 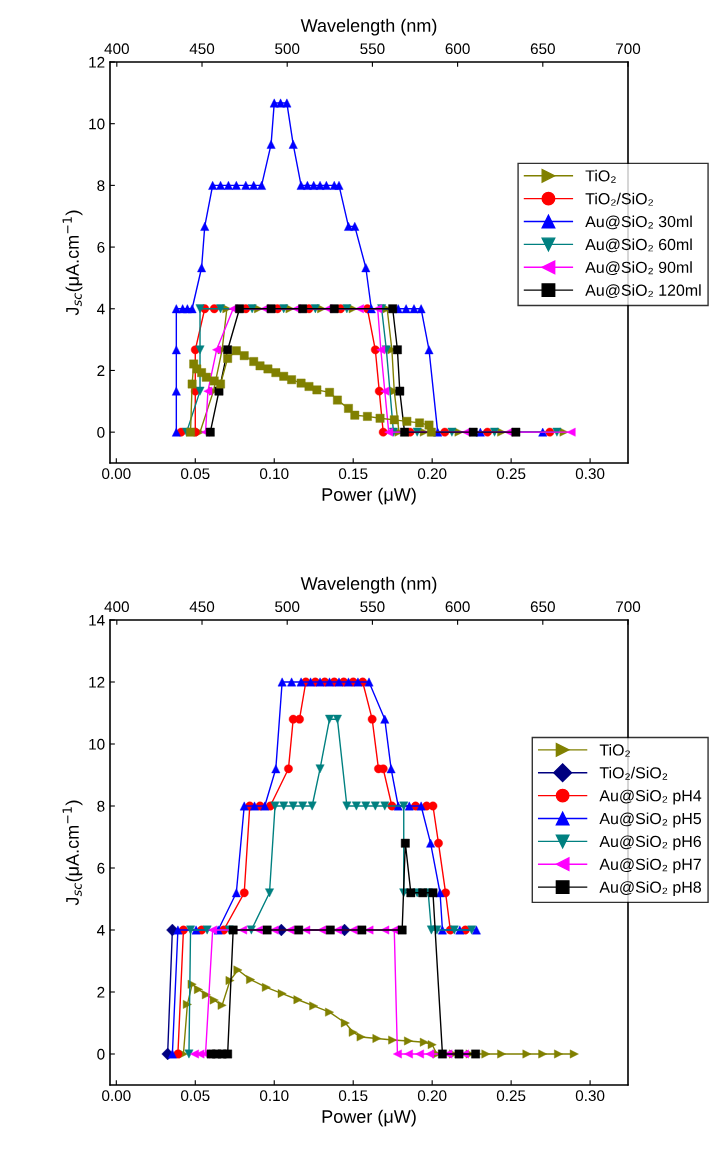 I want to click on legend-label: Au@SiO₂ 120ml, so click(x=643, y=291).